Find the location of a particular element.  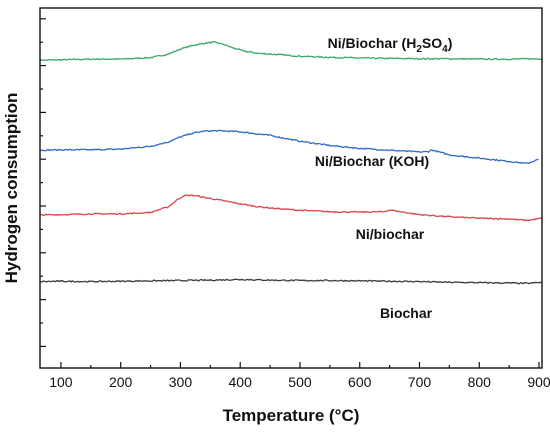

x-axis-label: Temperature (°C) is located at coordinates (291, 415).